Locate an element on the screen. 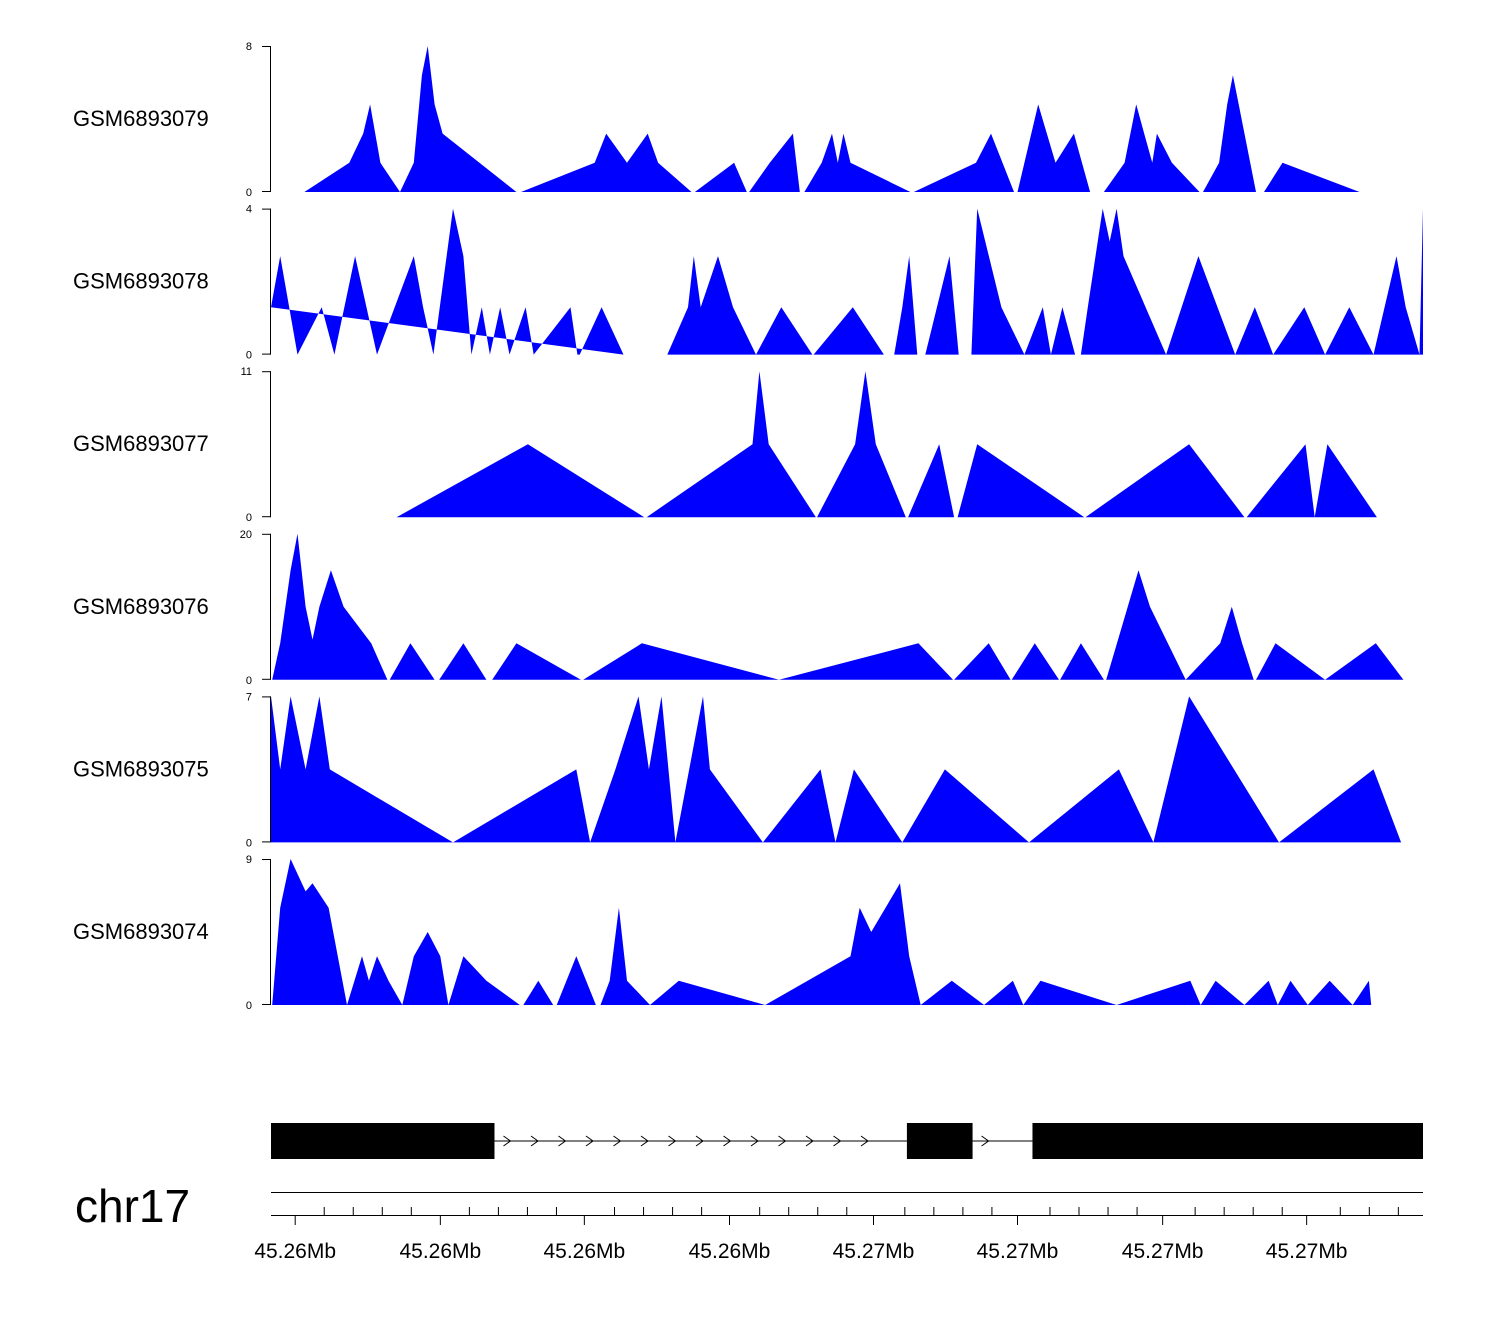 The height and width of the screenshot is (1320, 1500). y-tick-label-max: 20 is located at coordinates (246, 535).